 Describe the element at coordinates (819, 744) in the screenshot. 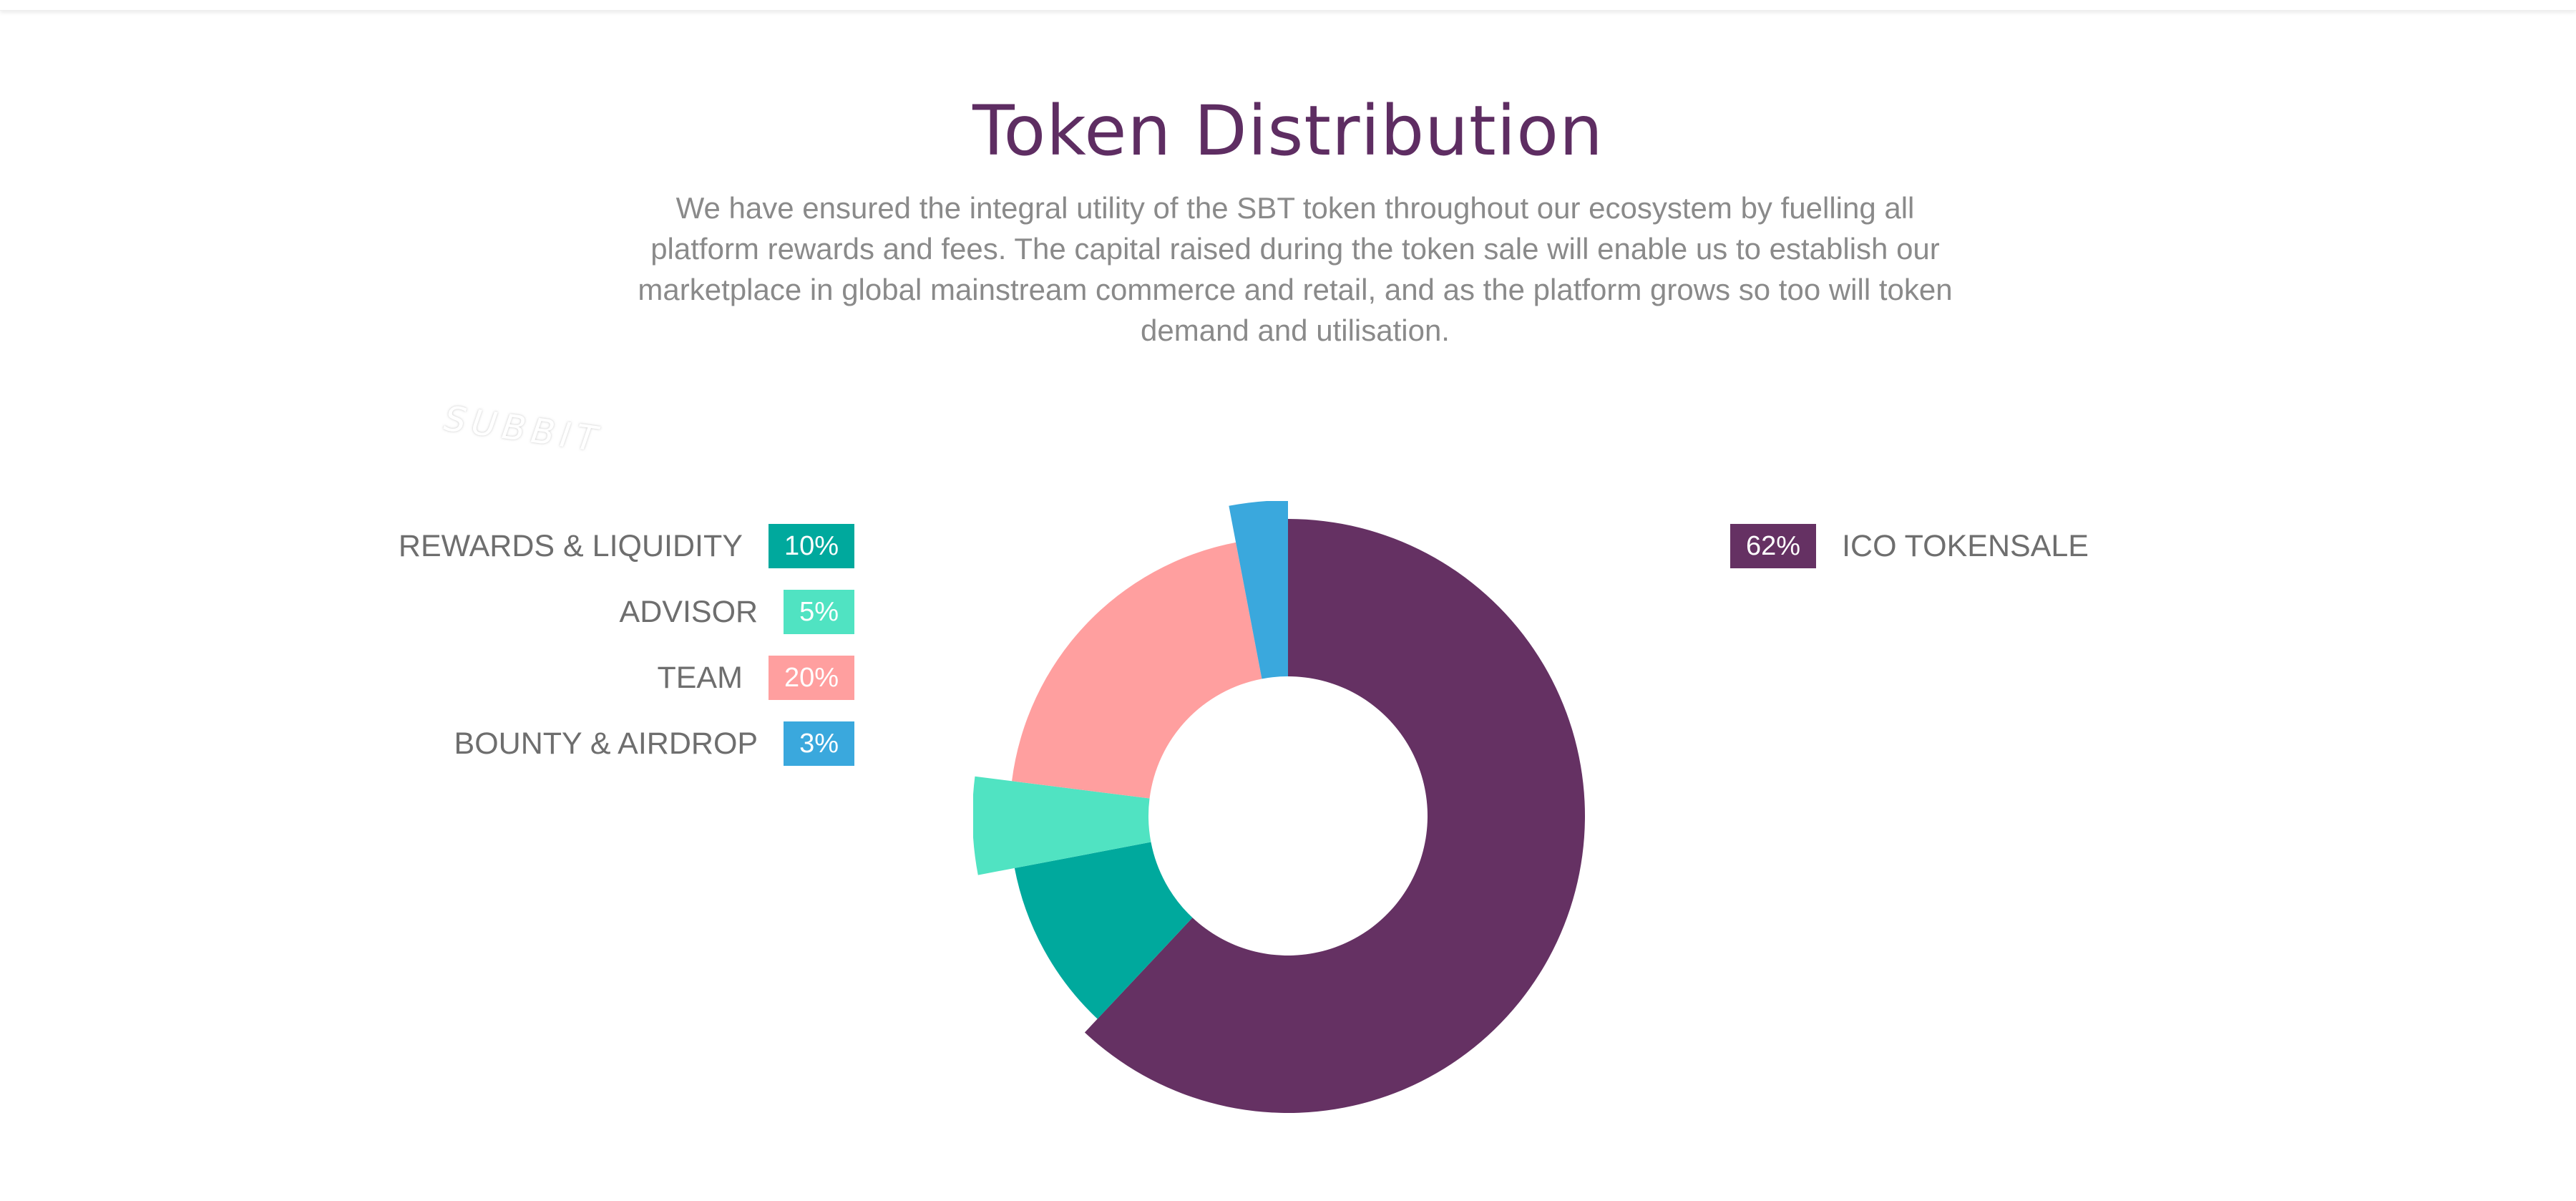

I see `legend-badge: 3%` at that location.